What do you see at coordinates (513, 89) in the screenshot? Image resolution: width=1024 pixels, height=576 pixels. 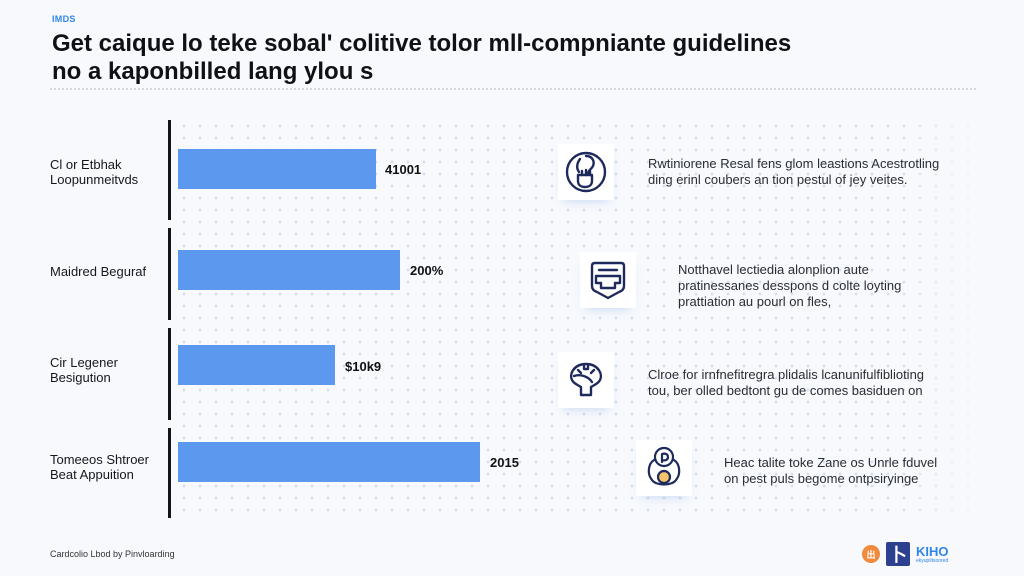 I see `title-divider` at bounding box center [513, 89].